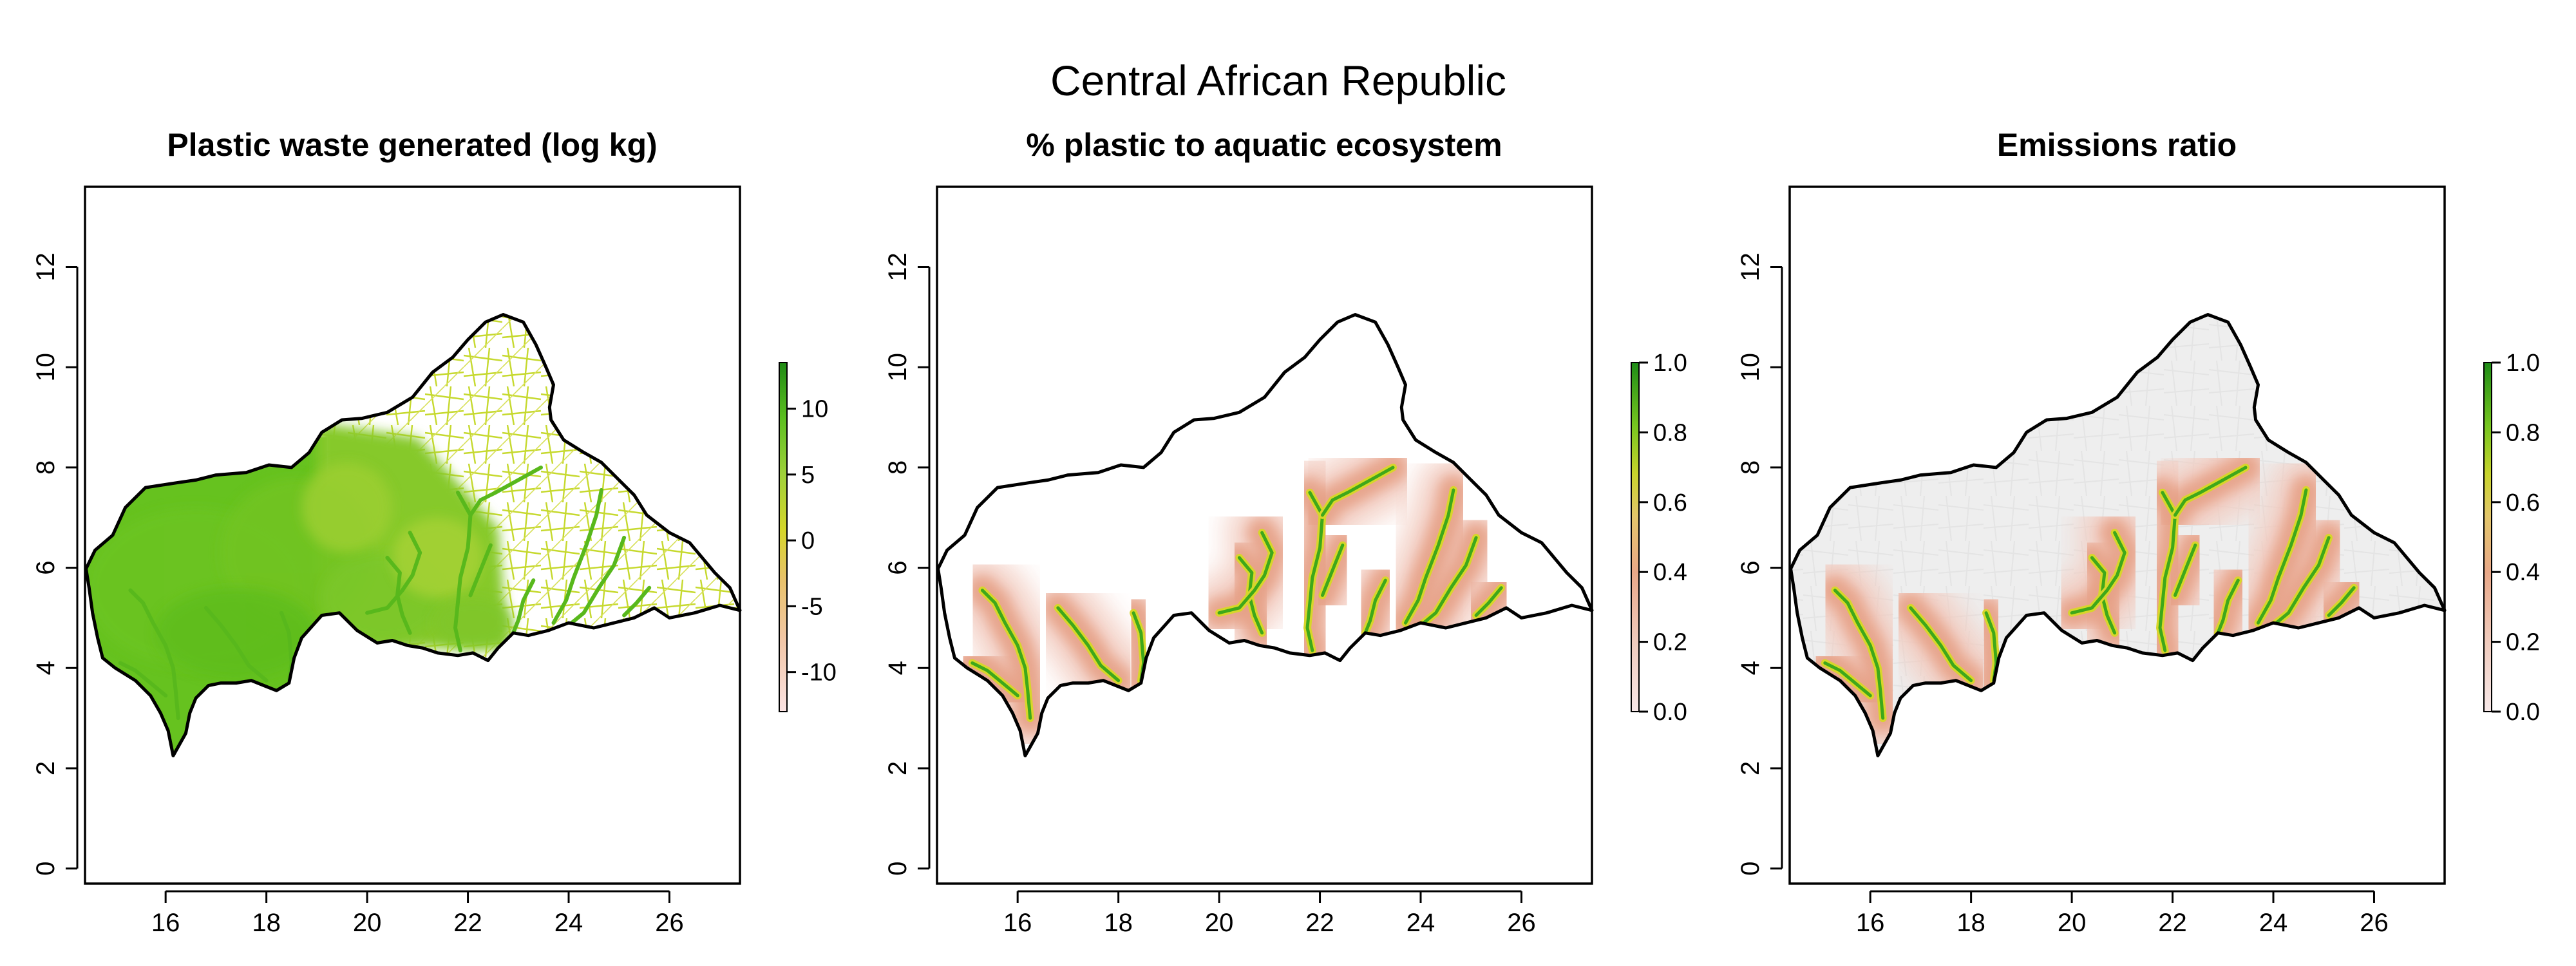  I want to click on figure-title: Central African Republic, so click(1278, 80).